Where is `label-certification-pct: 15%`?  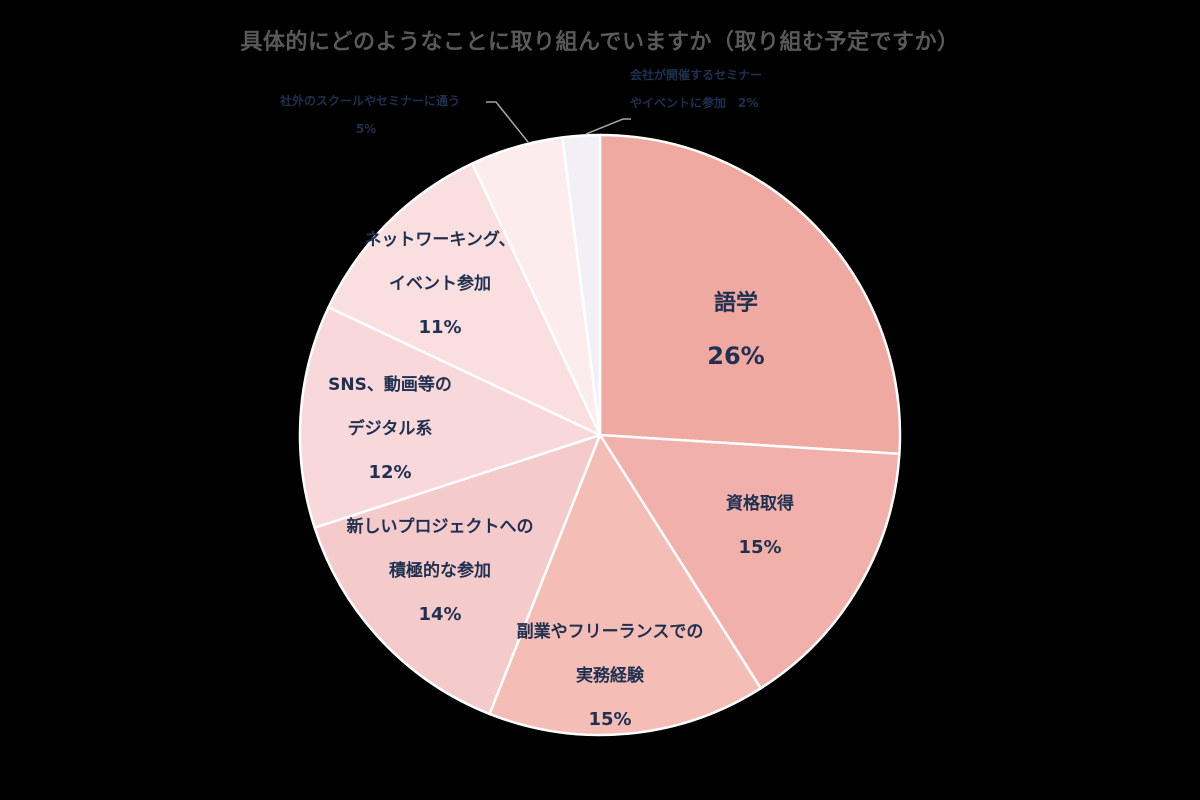 label-certification-pct: 15% is located at coordinates (760, 547).